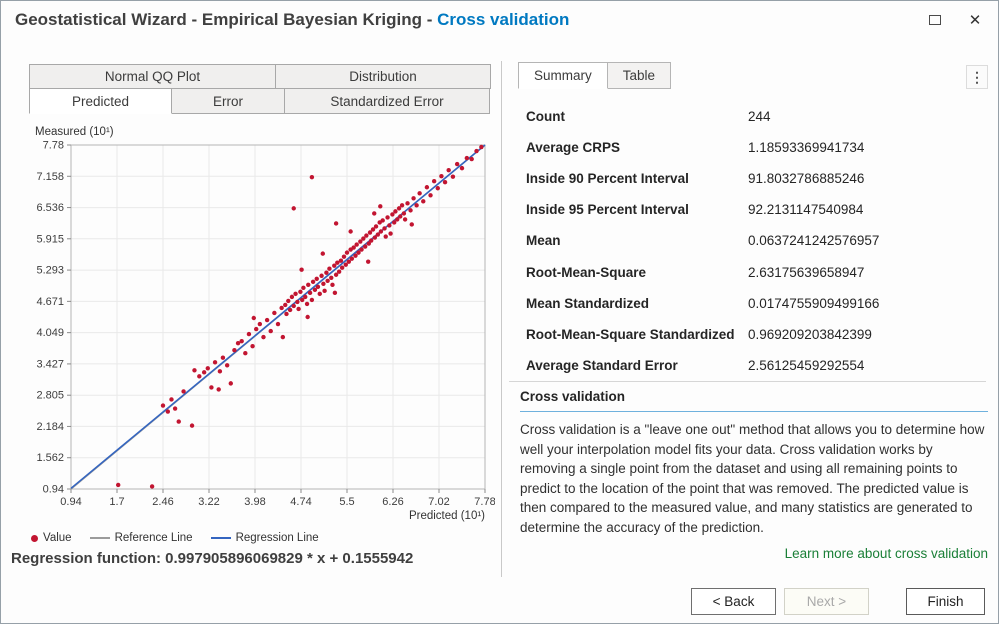  Describe the element at coordinates (977, 77) in the screenshot. I see `options-menu-button: ⋮` at that location.